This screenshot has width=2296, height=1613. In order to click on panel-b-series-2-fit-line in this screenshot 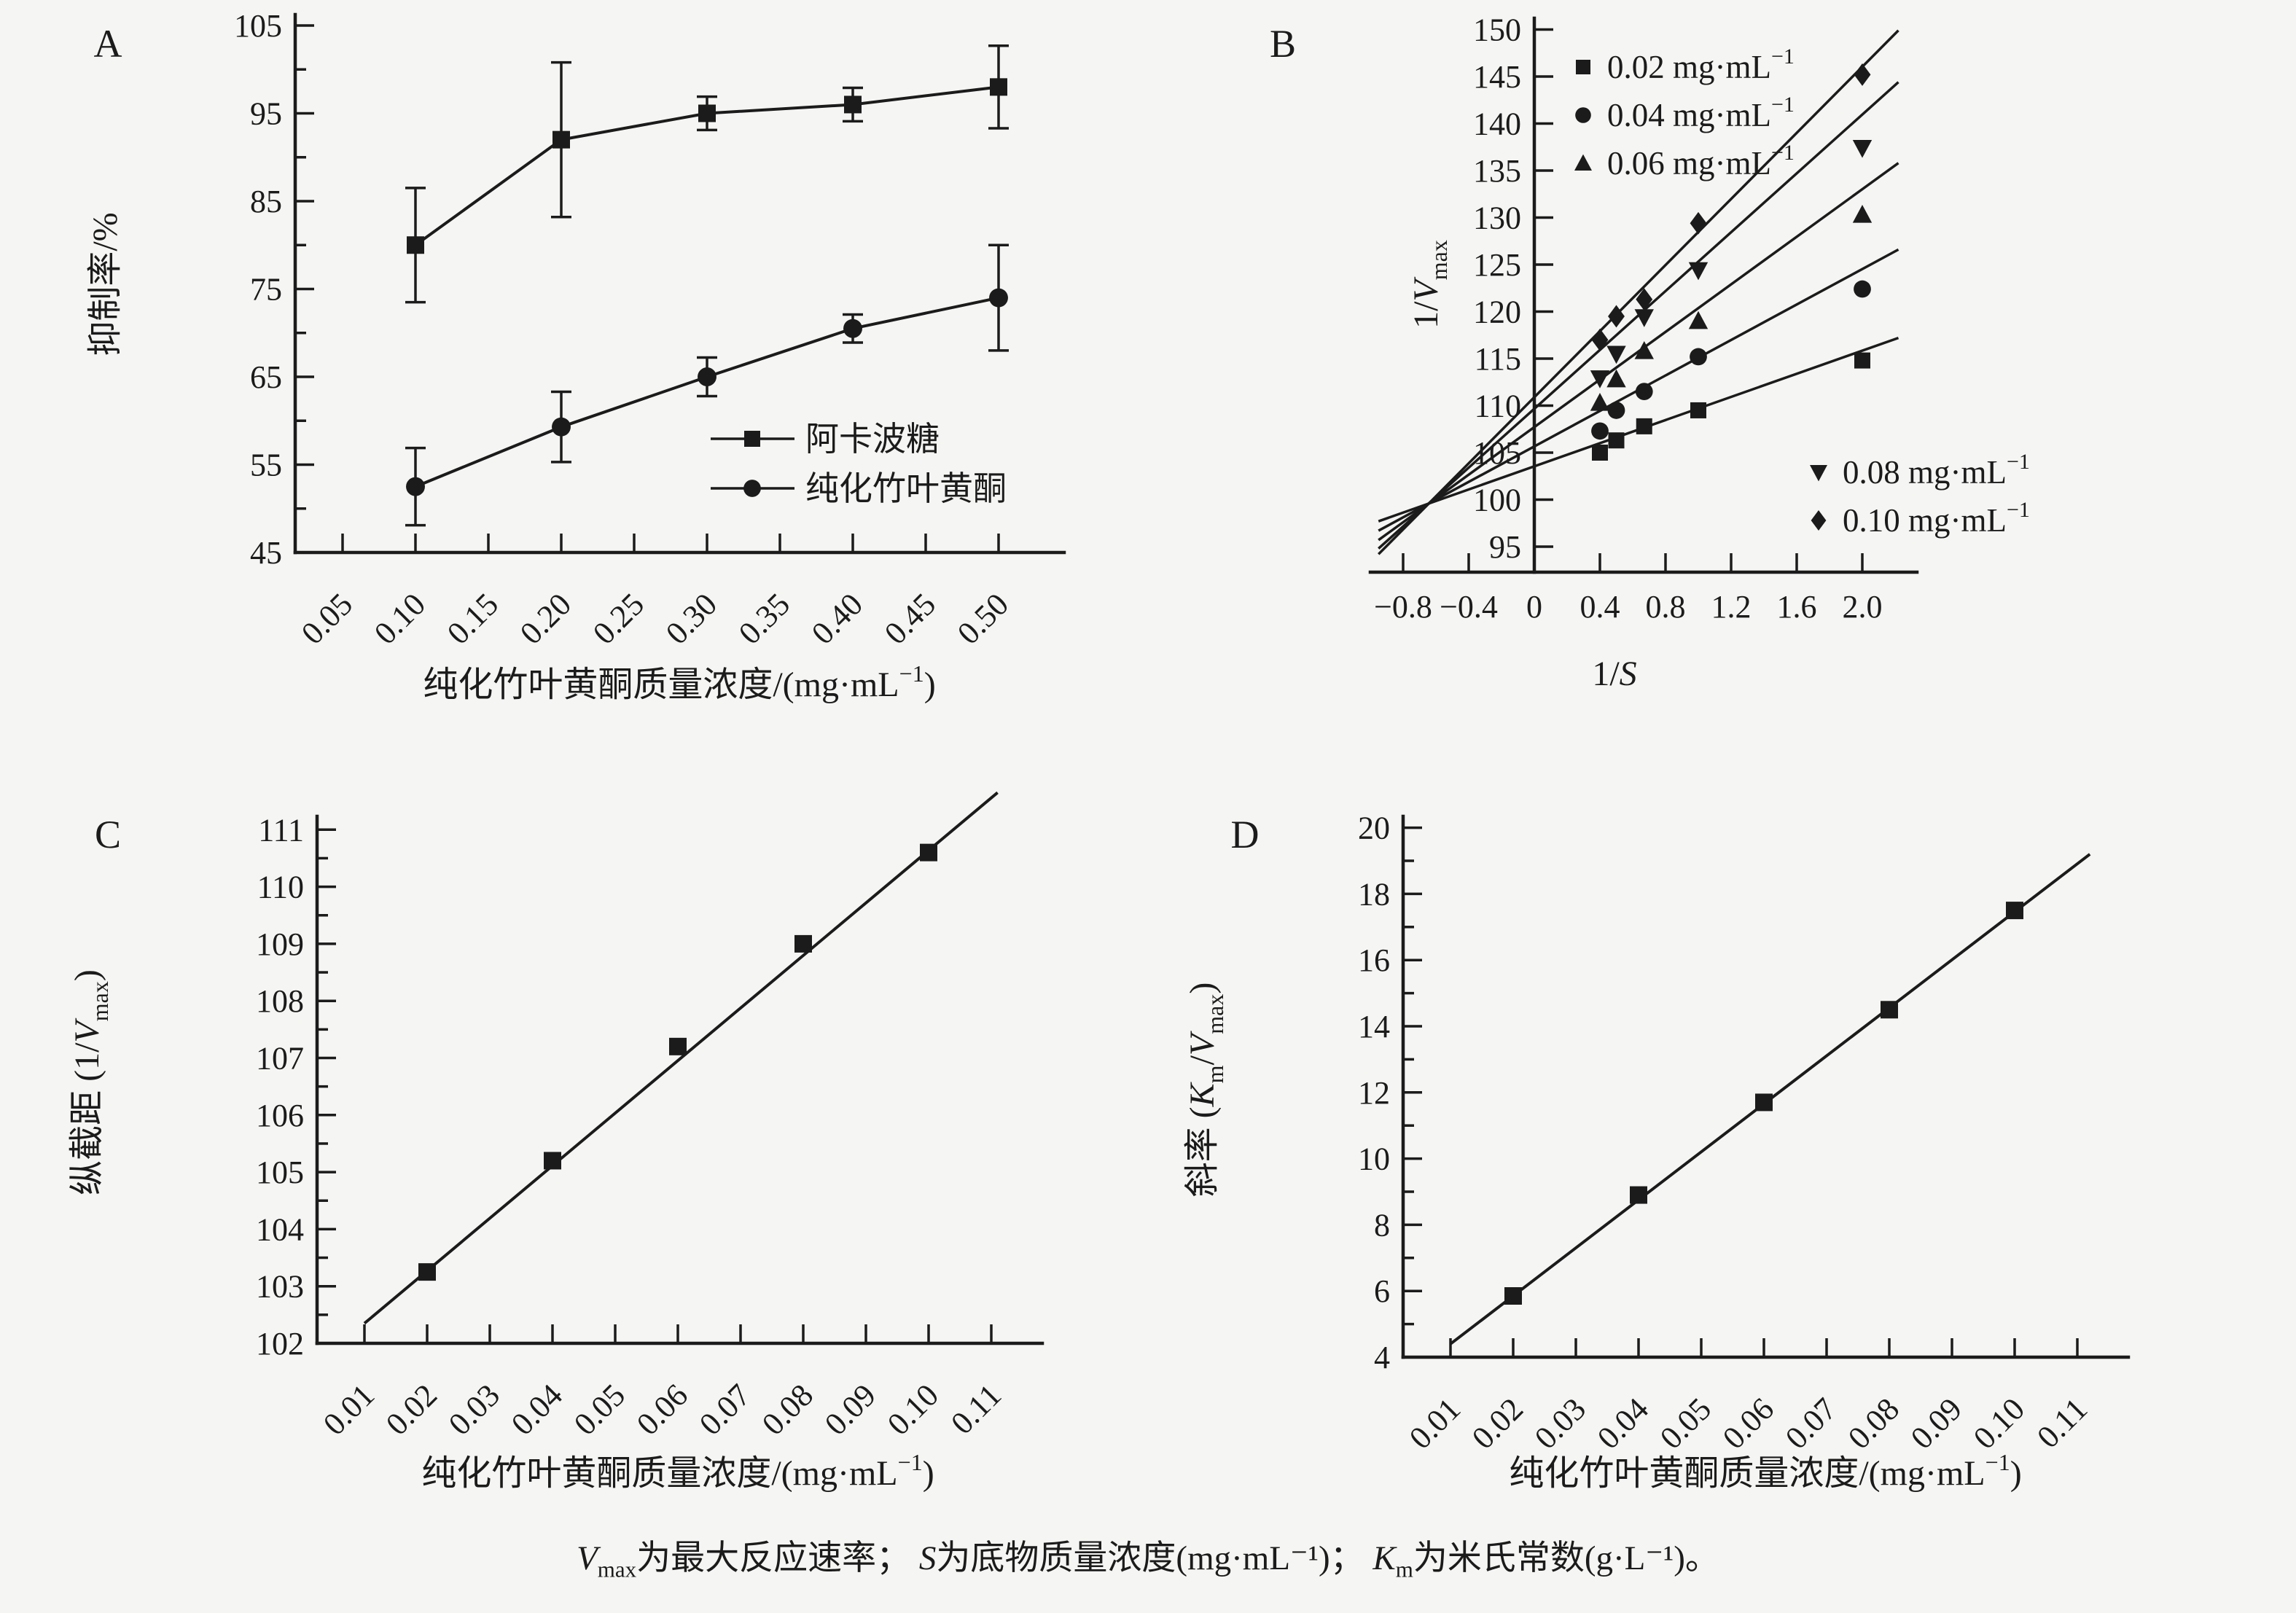, I will do `click(1639, 352)`.